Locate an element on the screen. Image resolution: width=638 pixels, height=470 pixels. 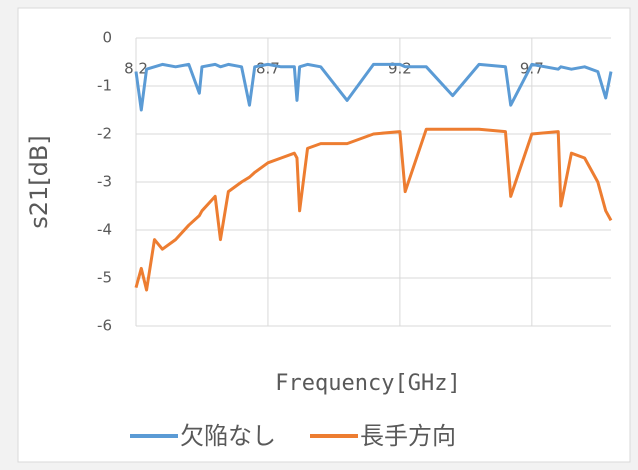
x-tick-label: 9.2 is located at coordinates (400, 69).